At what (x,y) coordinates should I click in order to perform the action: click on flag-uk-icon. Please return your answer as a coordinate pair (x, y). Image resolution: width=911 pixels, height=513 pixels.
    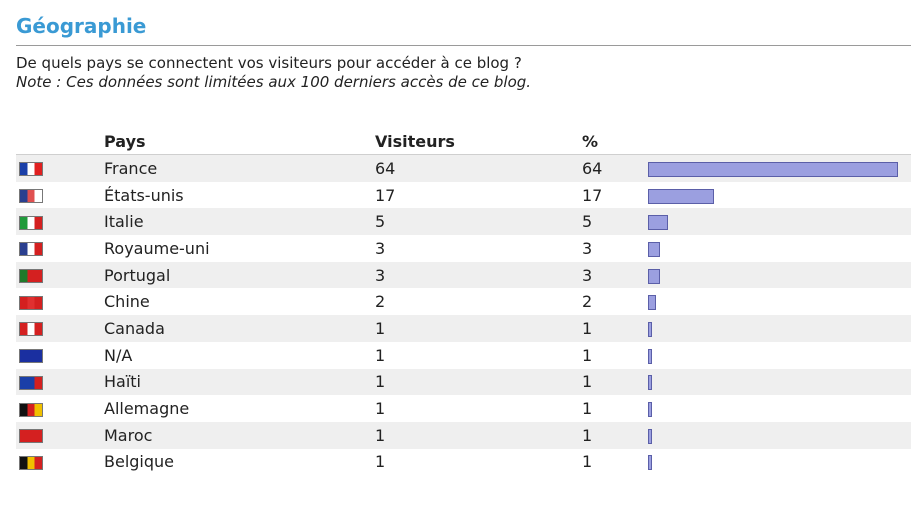
    Looking at the image, I should click on (31, 249).